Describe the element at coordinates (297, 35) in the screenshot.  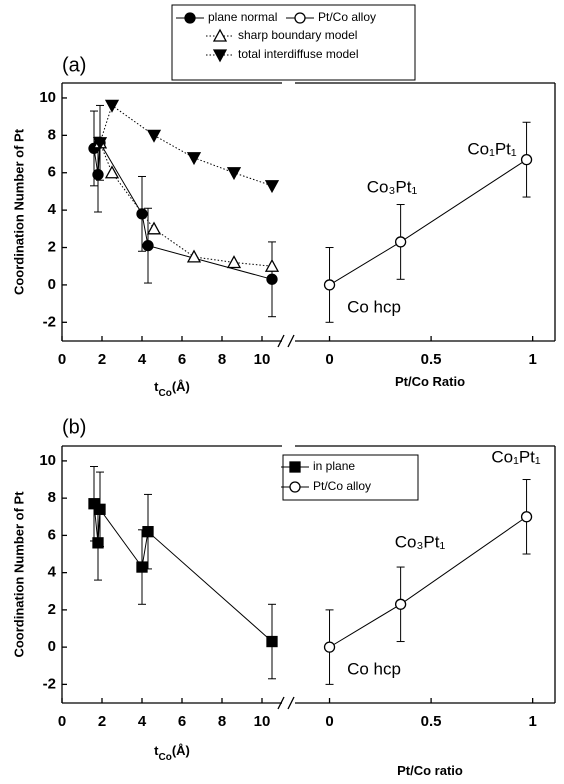
I see `legend-label: sharp boundary model` at that location.